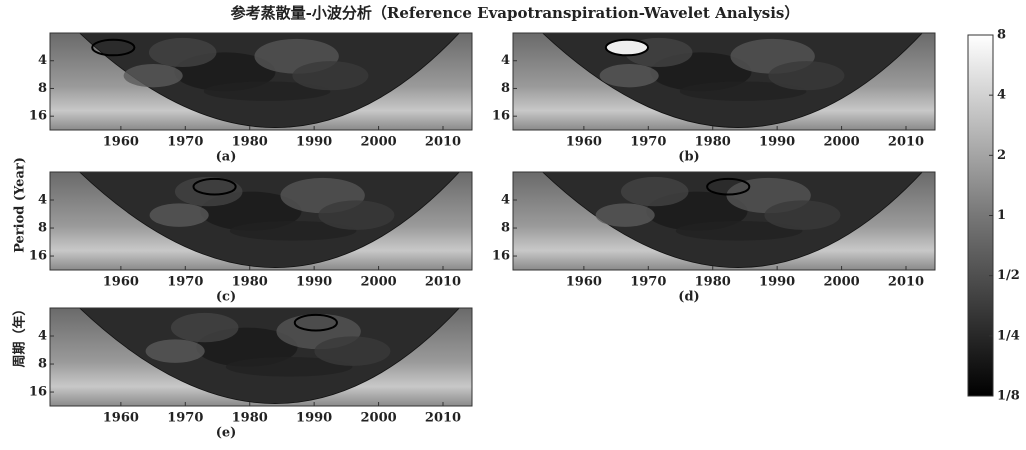 The width and height of the screenshot is (1026, 450). What do you see at coordinates (20, 334) in the screenshot?
I see `y-axis-label-cn: 周期（年）` at bounding box center [20, 334].